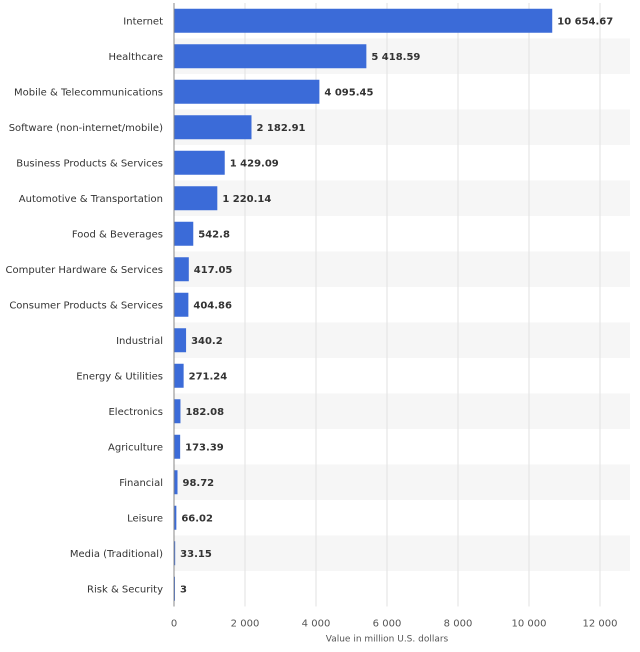 This screenshot has height=652, width=640. Describe the element at coordinates (212, 305) in the screenshot. I see `value-label: 404.86` at that location.